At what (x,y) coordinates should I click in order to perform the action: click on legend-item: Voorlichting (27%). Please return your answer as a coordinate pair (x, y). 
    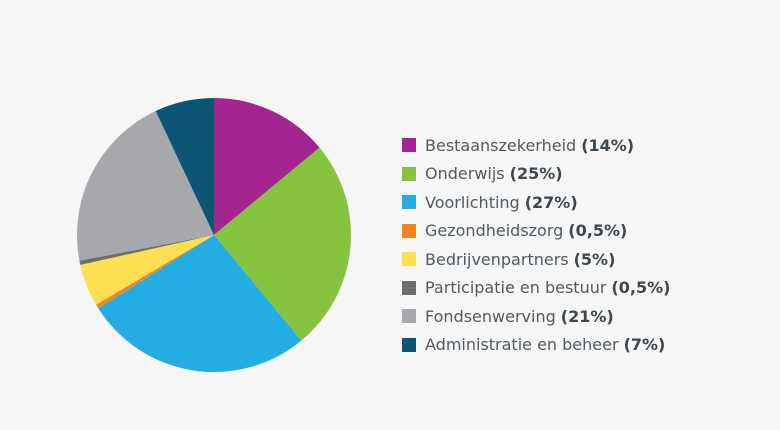
    Looking at the image, I should click on (536, 202).